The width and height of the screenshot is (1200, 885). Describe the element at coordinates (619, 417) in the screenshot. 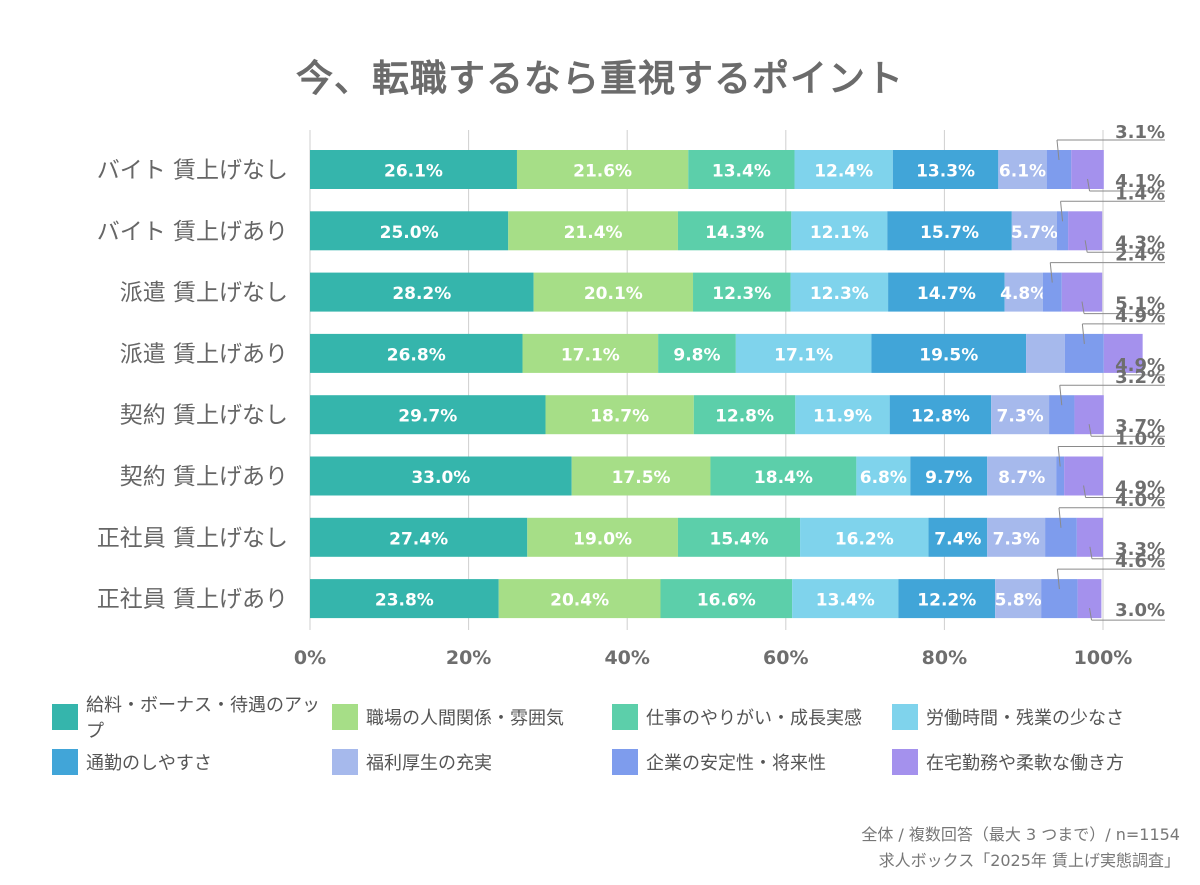

I see `data-label: 18.7%` at that location.